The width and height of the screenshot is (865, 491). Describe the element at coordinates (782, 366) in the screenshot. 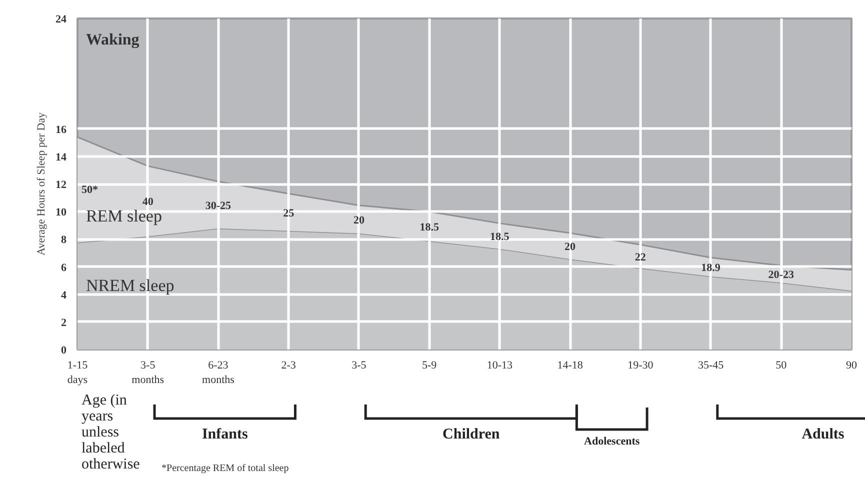

I see `x-tick-label: 50` at that location.